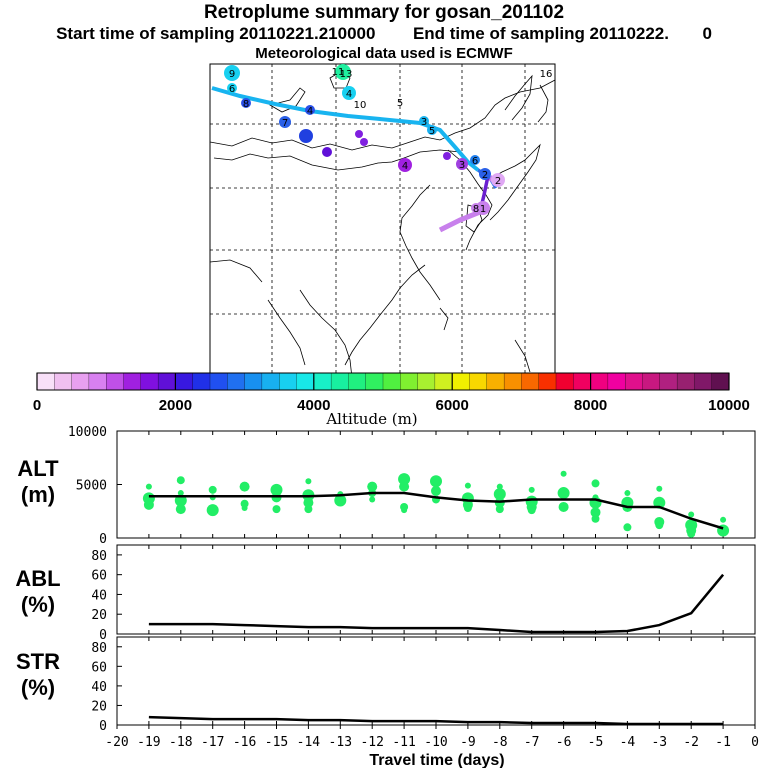  What do you see at coordinates (483, 209) in the screenshot?
I see `cluster-label: 1` at bounding box center [483, 209].